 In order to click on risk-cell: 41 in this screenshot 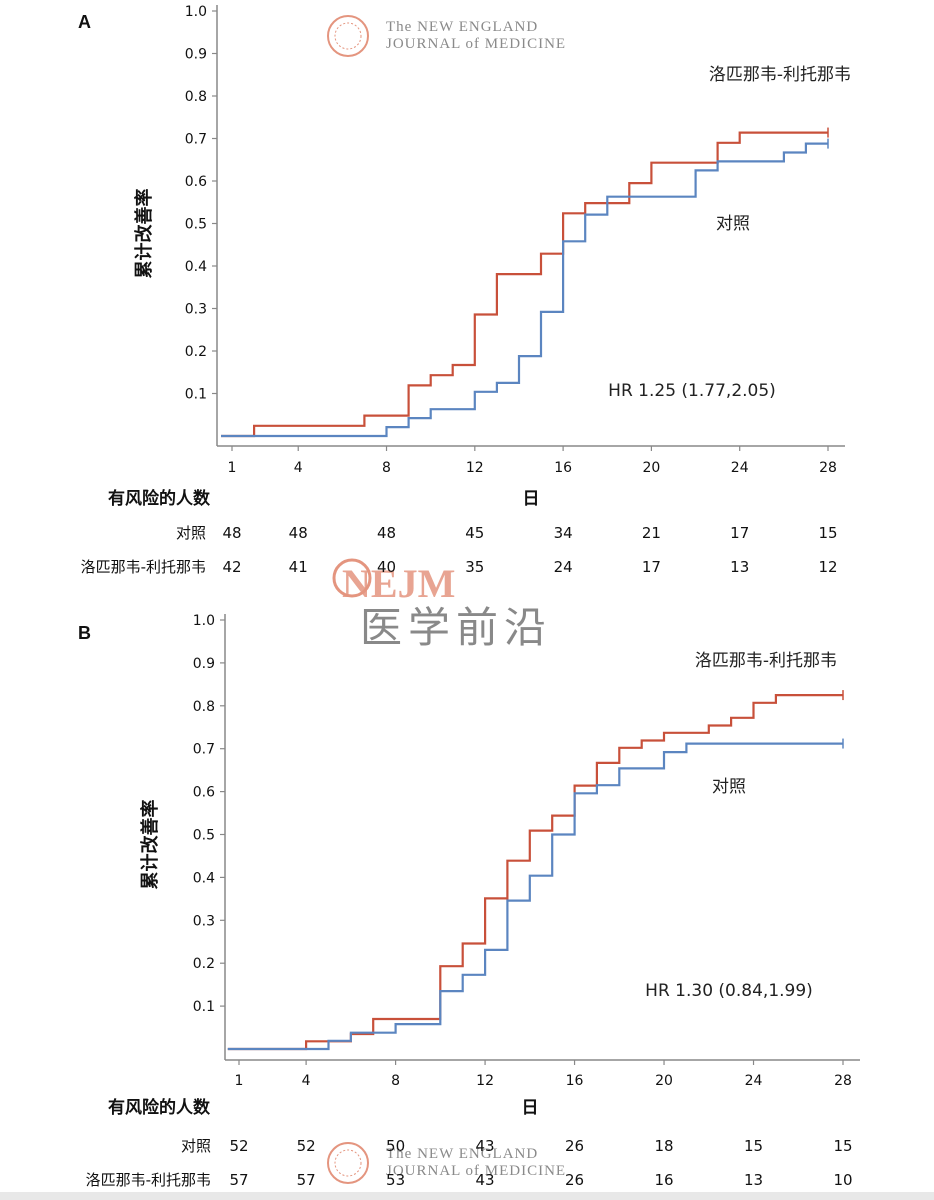, I will do `click(298, 567)`.